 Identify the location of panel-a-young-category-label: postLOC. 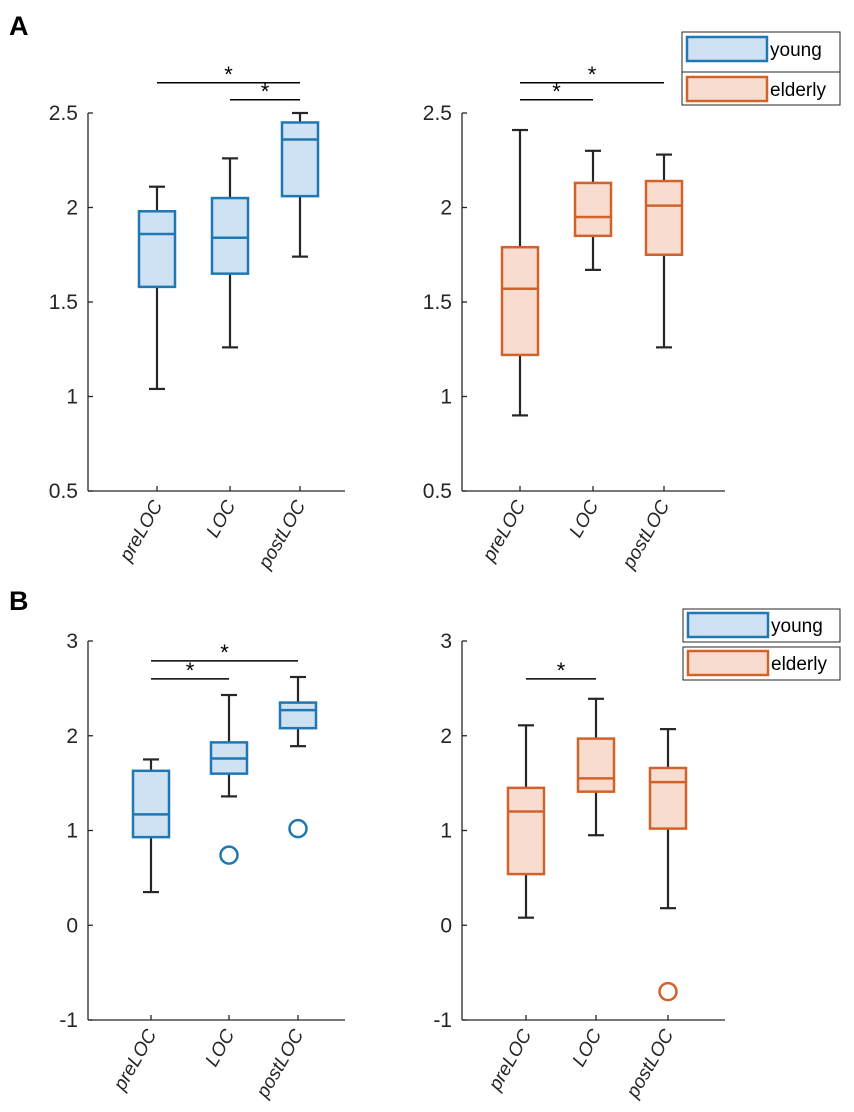
(282, 535).